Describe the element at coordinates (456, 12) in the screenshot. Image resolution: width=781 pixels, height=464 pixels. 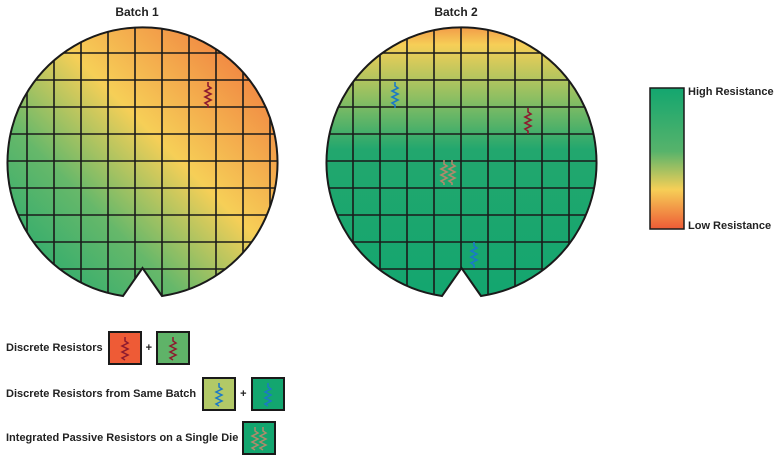
I see `wafer-title-batch-2: Batch 2` at that location.